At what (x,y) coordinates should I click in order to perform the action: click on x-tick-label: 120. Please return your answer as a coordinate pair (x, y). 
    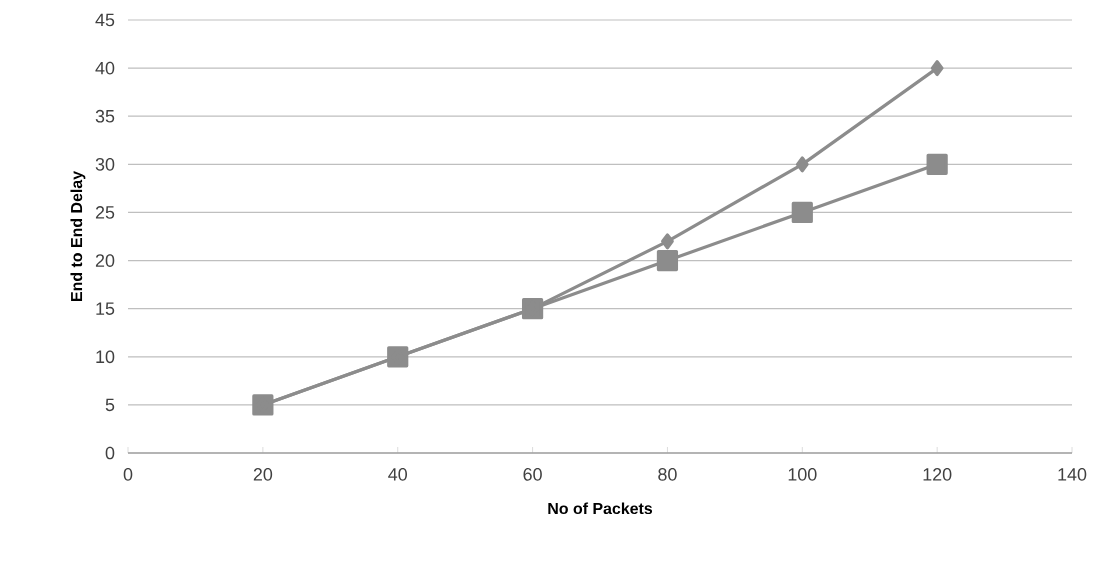
    Looking at the image, I should click on (937, 474).